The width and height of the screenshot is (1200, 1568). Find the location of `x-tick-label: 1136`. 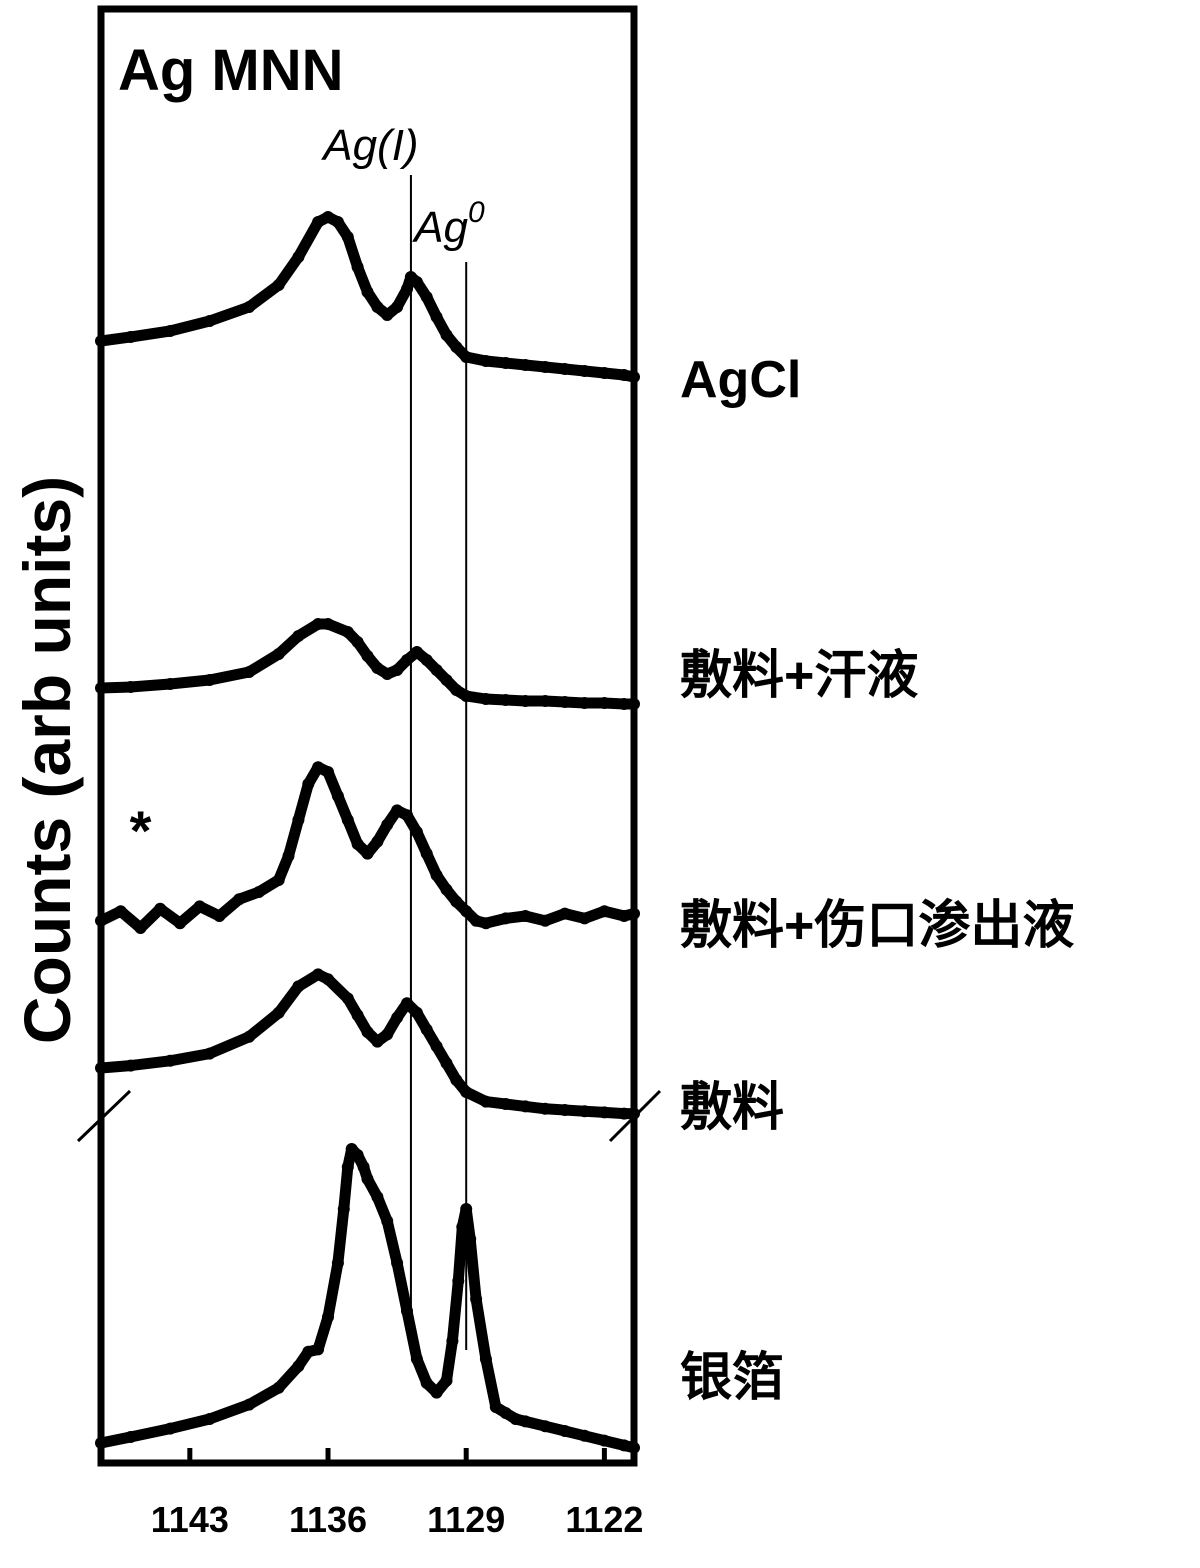

x-tick-label: 1136 is located at coordinates (328, 1519).